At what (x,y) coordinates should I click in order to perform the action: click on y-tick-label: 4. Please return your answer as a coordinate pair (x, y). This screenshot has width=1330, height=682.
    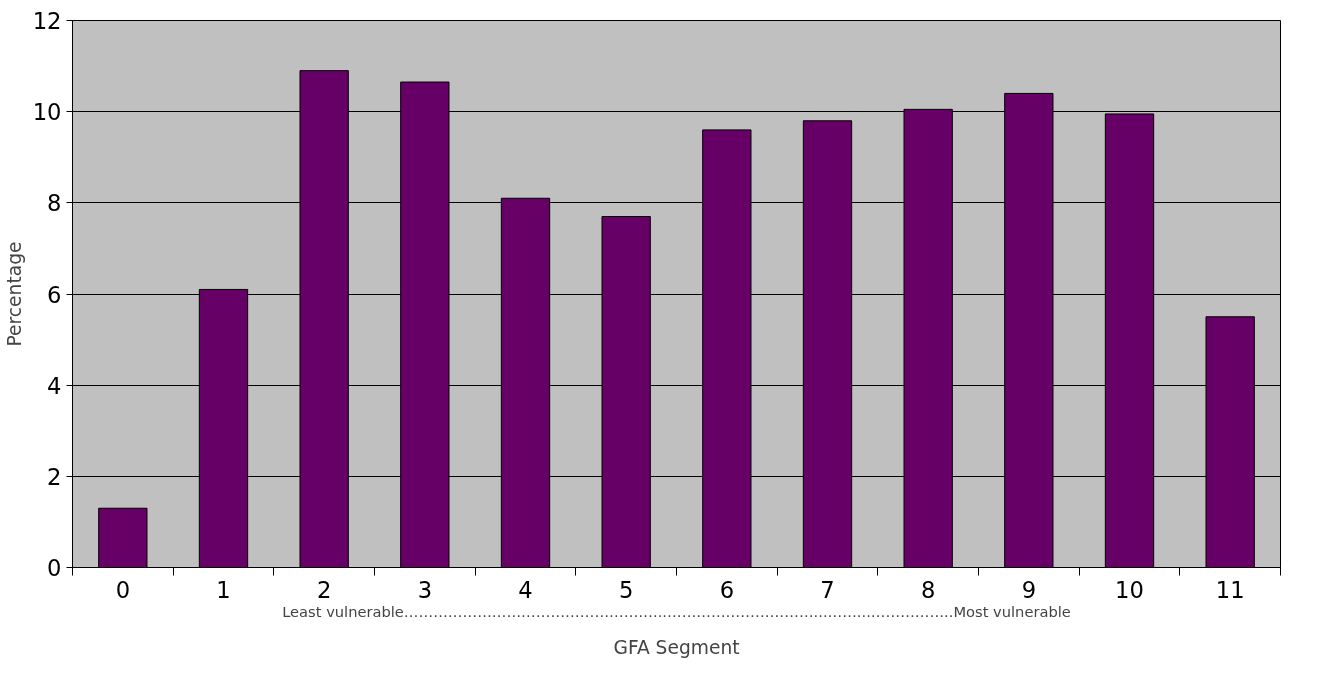
    Looking at the image, I should click on (54, 385).